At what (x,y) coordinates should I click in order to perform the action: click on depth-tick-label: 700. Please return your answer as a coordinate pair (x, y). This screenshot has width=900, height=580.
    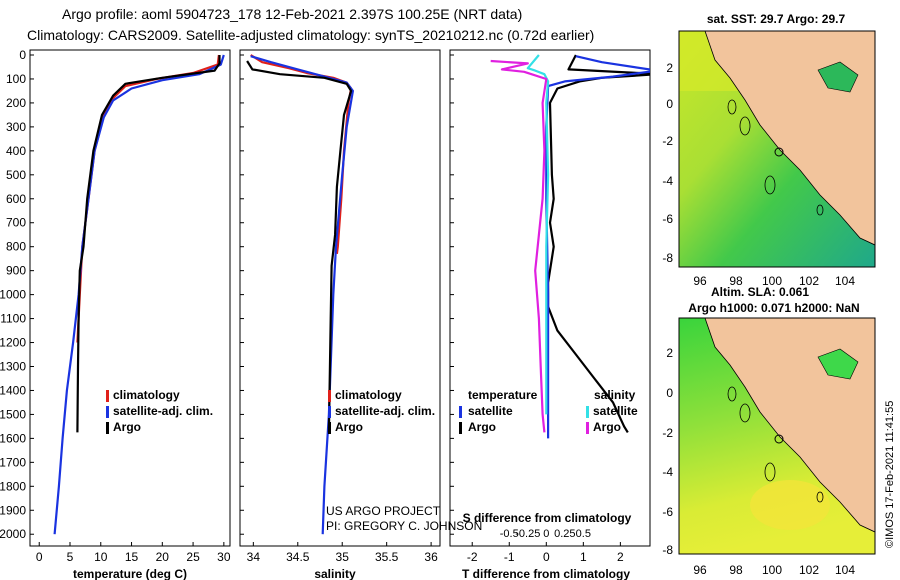
    Looking at the image, I should click on (16, 223).